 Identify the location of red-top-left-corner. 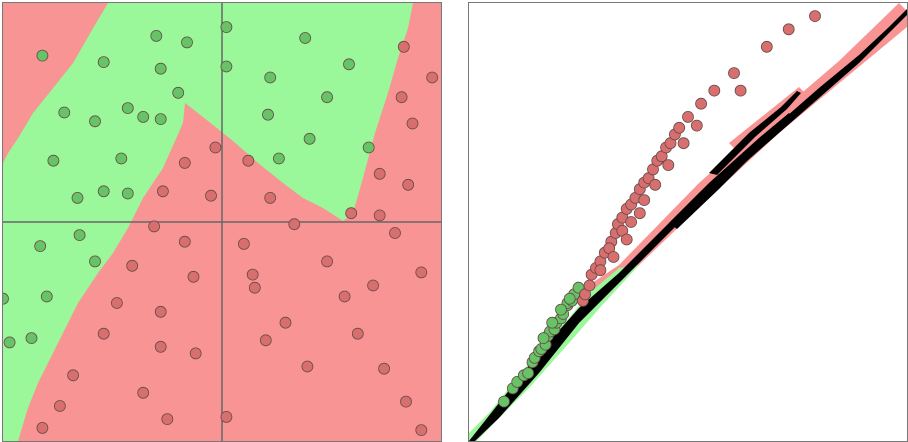
(55, 83).